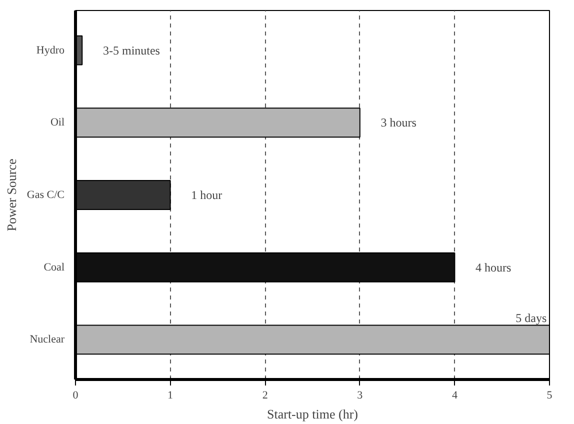 The width and height of the screenshot is (574, 424). I want to click on y-tick-label: Oil, so click(57, 122).